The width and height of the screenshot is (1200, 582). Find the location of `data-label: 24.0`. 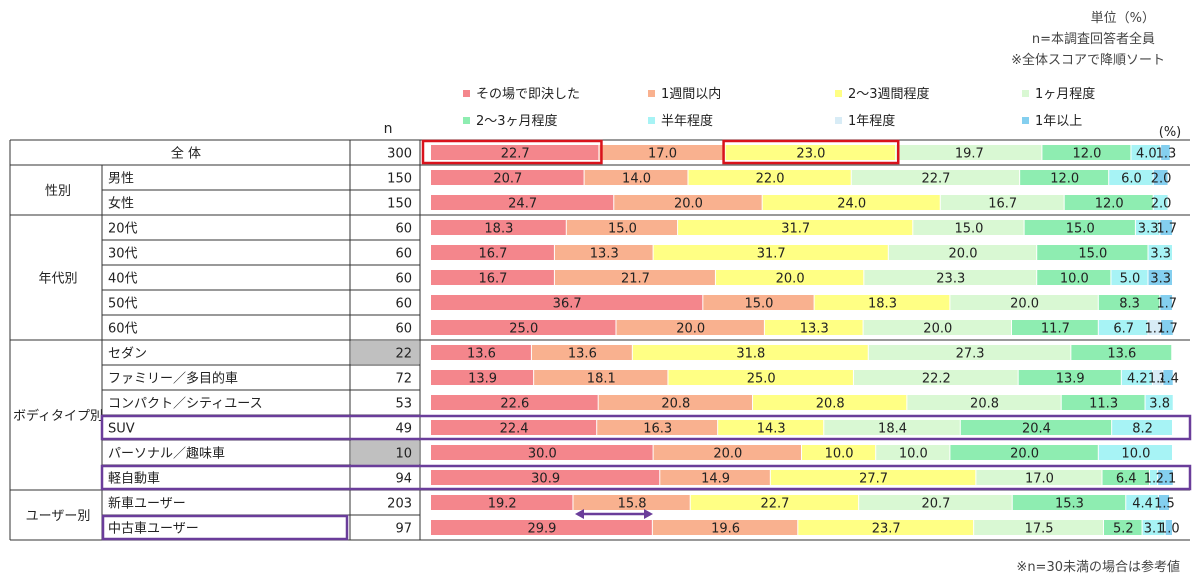

data-label: 24.0 is located at coordinates (851, 204).